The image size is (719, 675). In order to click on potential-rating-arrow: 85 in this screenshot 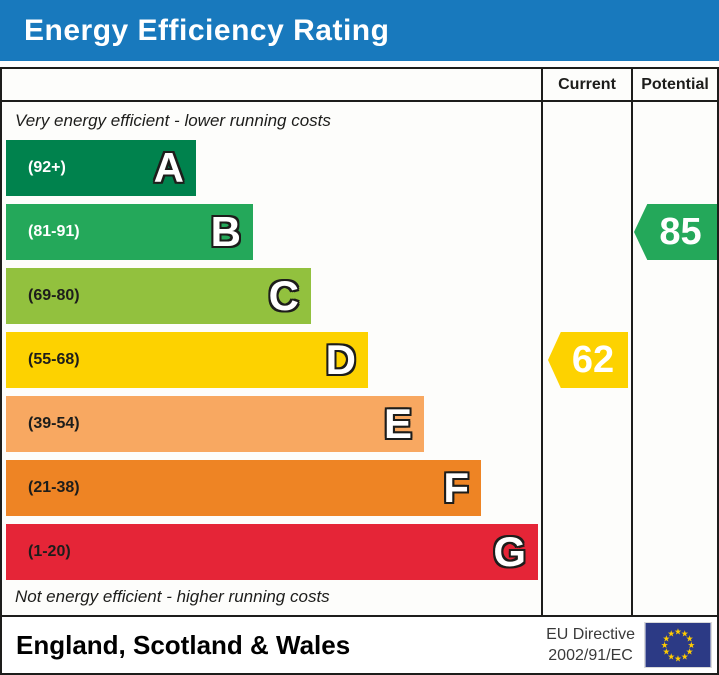, I will do `click(675, 232)`.